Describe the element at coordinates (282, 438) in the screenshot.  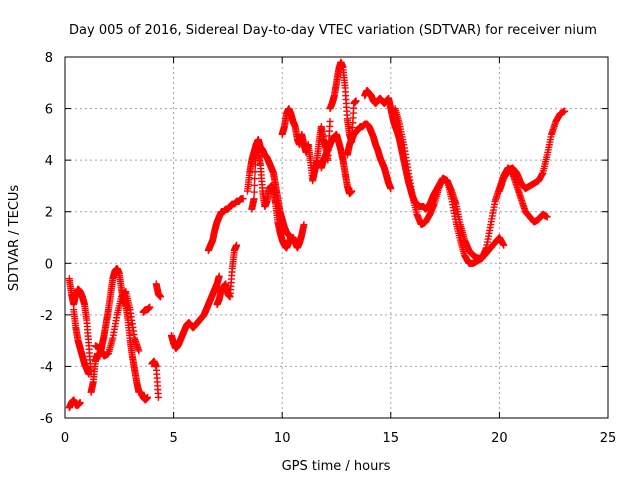
I see `x-tick-label: 10` at that location.